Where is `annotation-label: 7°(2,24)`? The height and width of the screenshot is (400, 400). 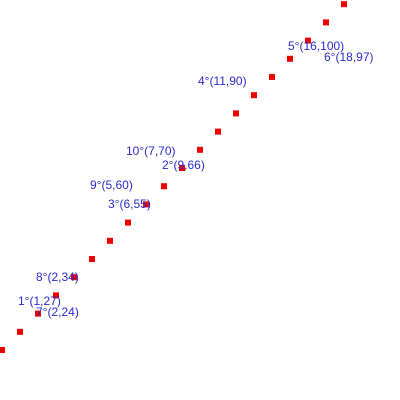 annotation-label: 7°(2,24) is located at coordinates (57, 312).